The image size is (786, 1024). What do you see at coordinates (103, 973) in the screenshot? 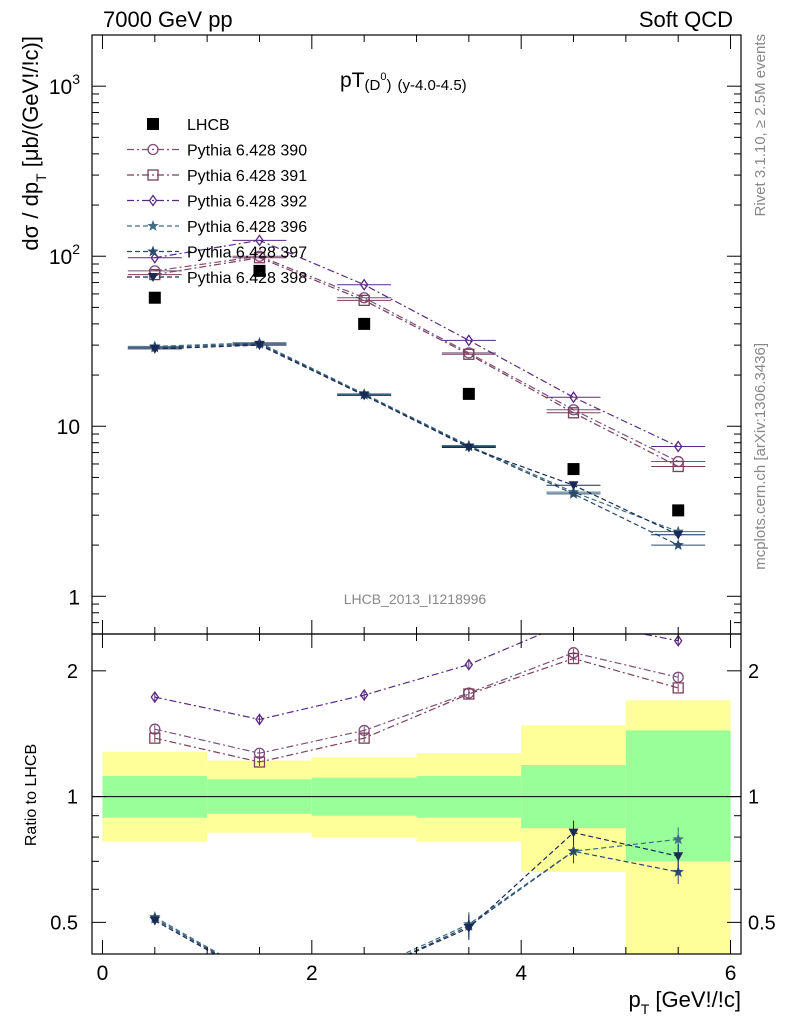
I see `x-tick-label: 0` at bounding box center [103, 973].